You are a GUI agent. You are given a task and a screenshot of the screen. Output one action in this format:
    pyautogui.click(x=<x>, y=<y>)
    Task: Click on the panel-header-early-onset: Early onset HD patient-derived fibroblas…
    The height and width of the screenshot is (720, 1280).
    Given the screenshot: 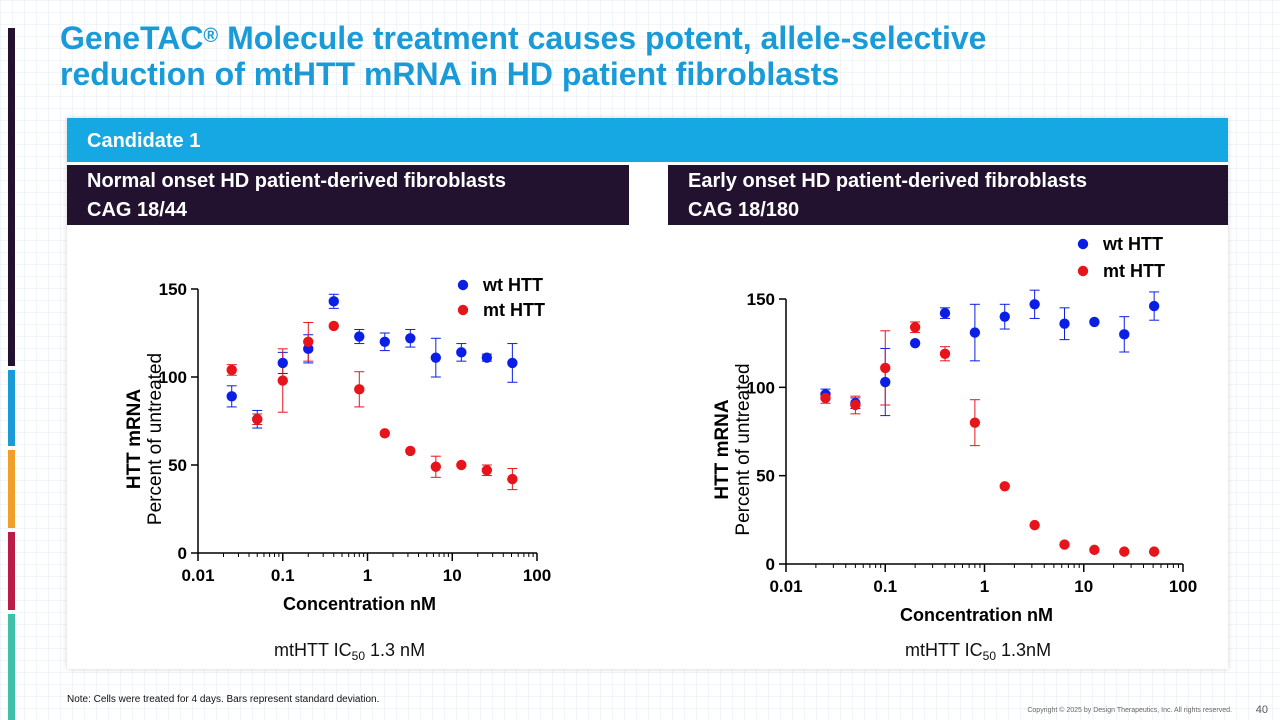 What is the action you would take?
    pyautogui.click(x=948, y=195)
    